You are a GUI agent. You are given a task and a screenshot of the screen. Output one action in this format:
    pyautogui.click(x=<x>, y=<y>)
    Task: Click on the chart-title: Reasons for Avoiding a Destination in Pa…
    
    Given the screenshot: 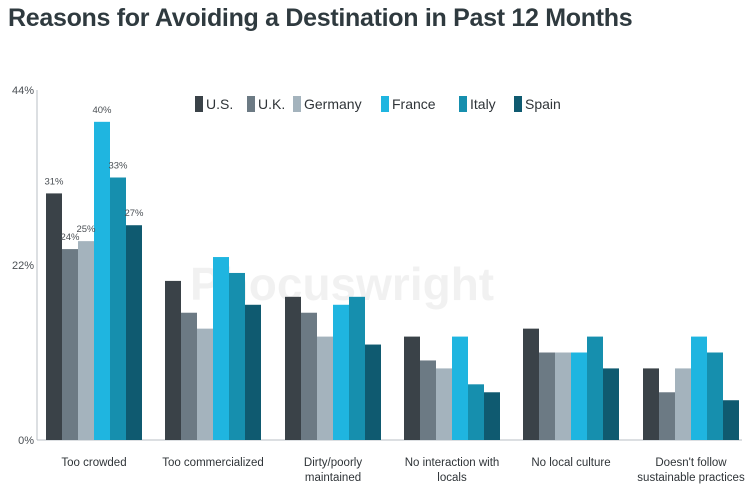 What is the action you would take?
    pyautogui.click(x=320, y=18)
    